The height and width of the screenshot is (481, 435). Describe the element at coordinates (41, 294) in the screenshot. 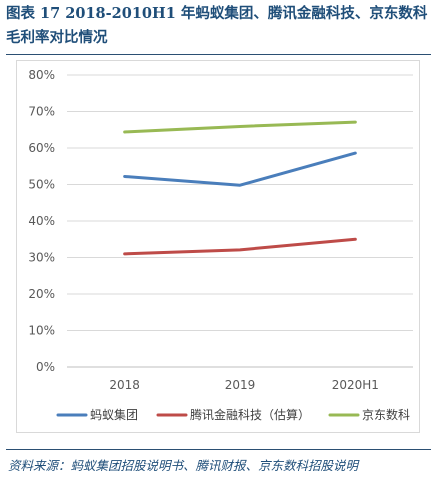

I see `y-tick-label: 20%` at that location.